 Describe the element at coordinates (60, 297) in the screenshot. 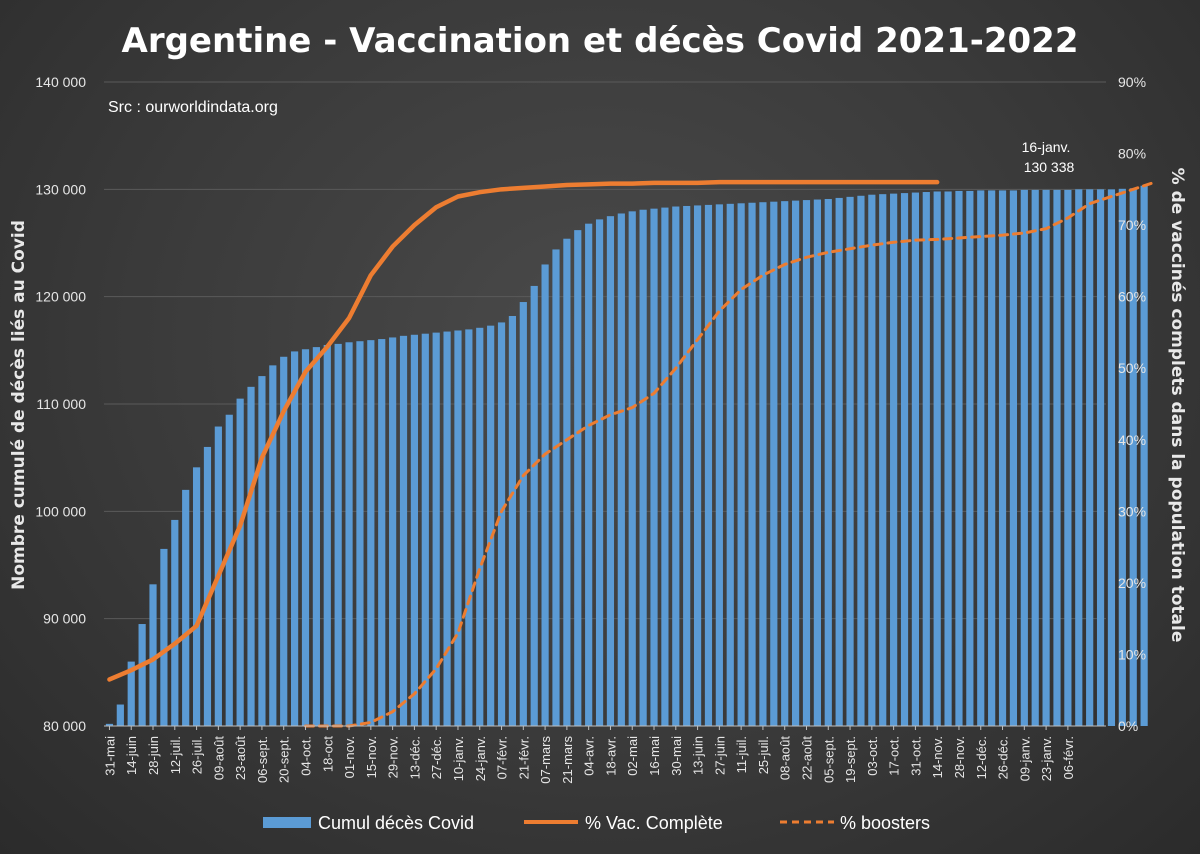

I see `y-tick-label: 120 000` at that location.